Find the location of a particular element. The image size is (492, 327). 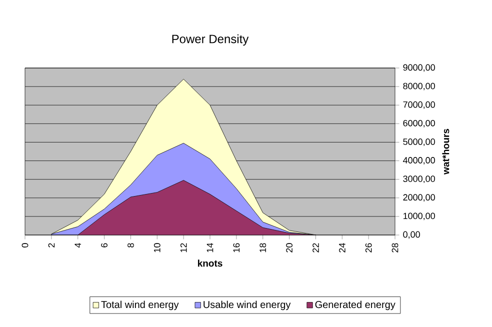

y-axis-title: wat*hours is located at coordinates (446, 151).